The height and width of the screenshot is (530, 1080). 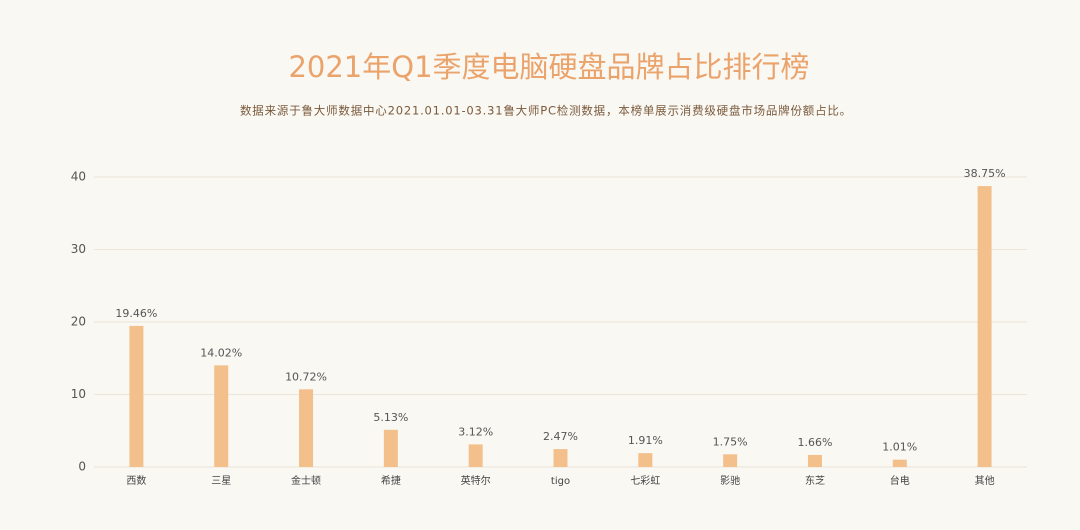 I want to click on y-tick-label: 0, so click(x=82, y=467).